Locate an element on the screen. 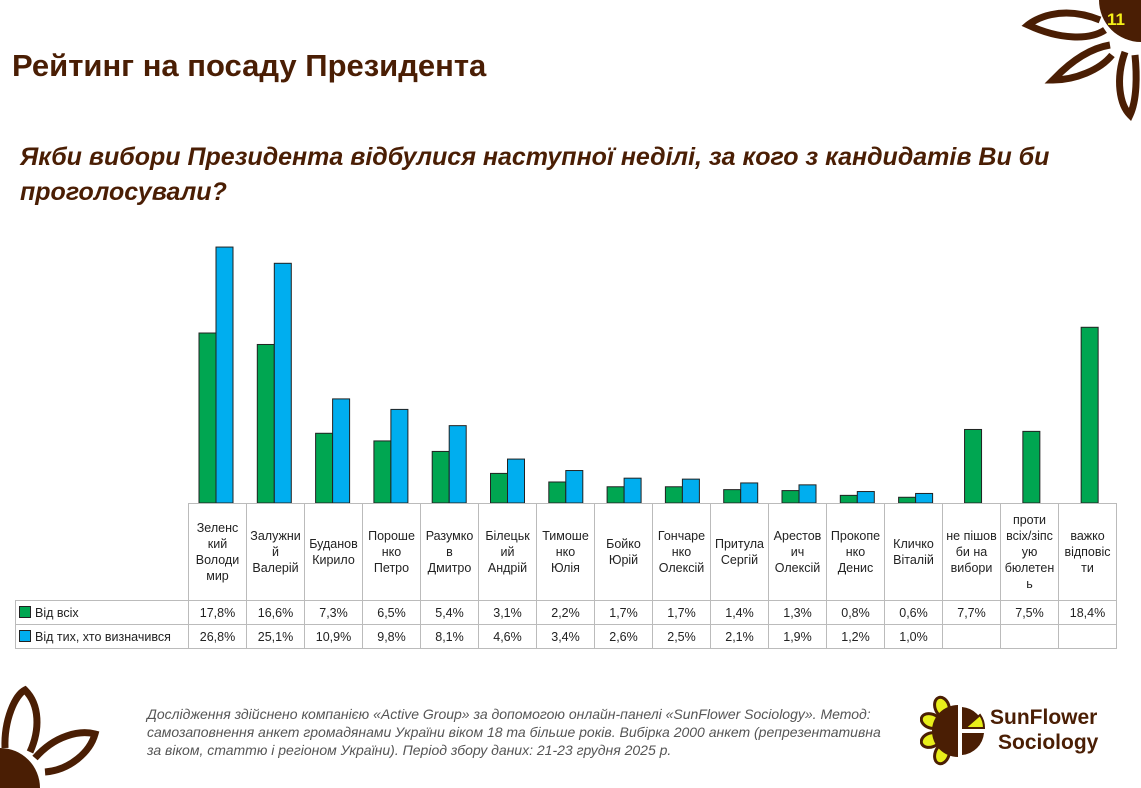 Image resolution: width=1141 pixels, height=788 pixels. data-label: 0,8% is located at coordinates (855, 612).